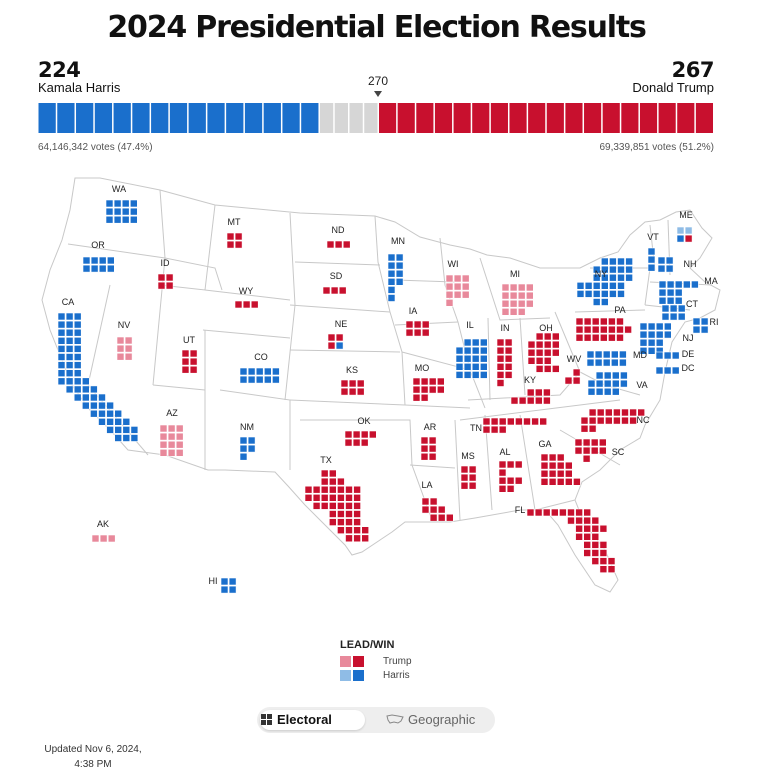  Describe the element at coordinates (667, 370) in the screenshot. I see `state-tile-dc` at that location.